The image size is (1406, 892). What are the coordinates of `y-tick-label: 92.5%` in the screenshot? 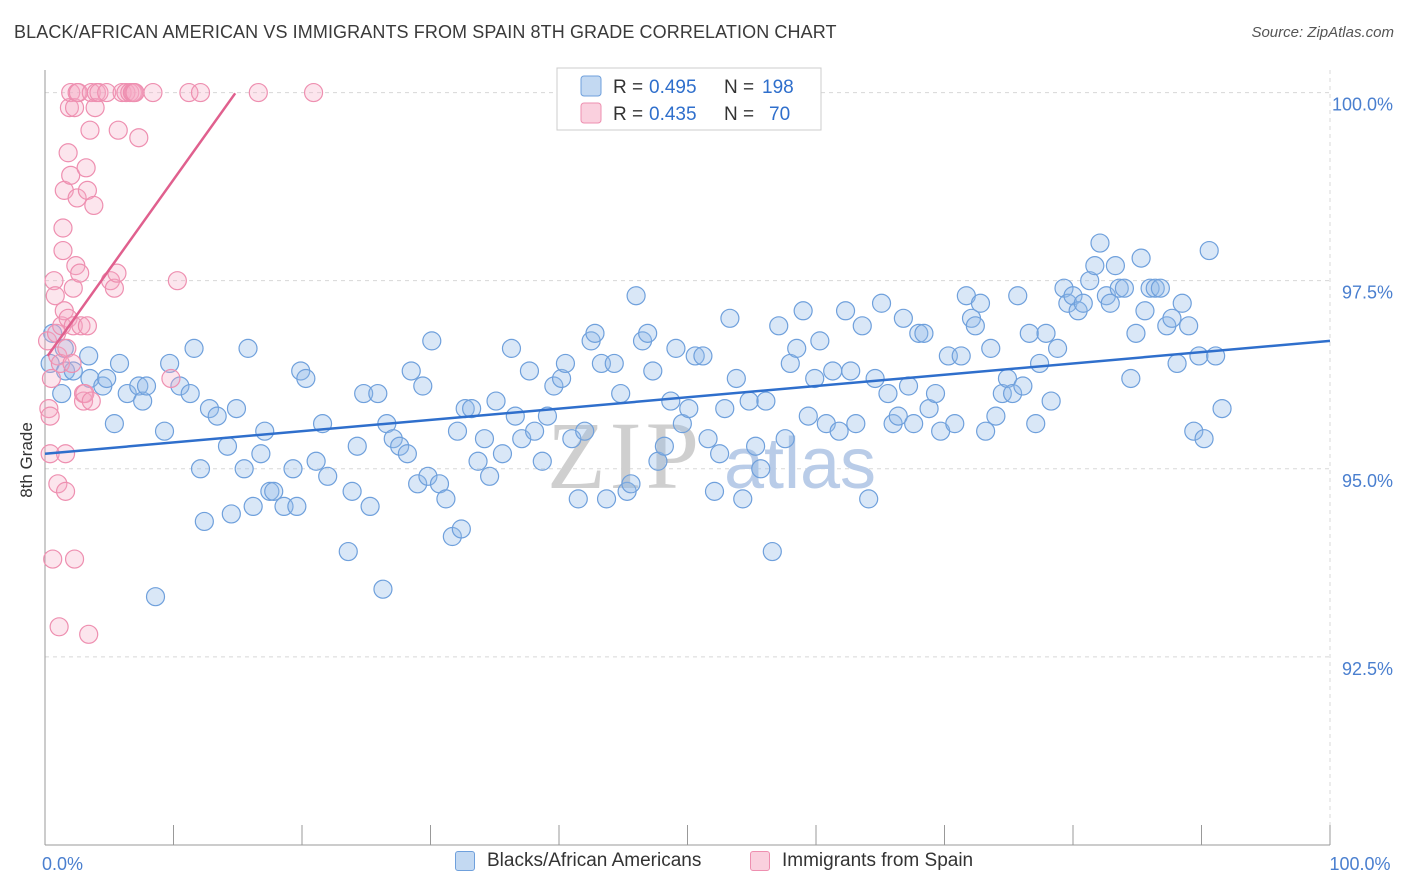 It's located at (1367, 669).